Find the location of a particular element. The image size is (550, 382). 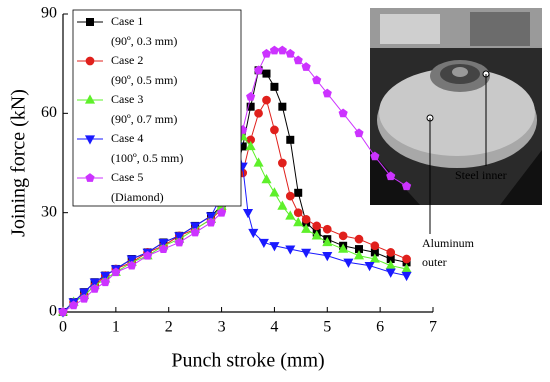

x-tick-label: 7 is located at coordinates (433, 327).